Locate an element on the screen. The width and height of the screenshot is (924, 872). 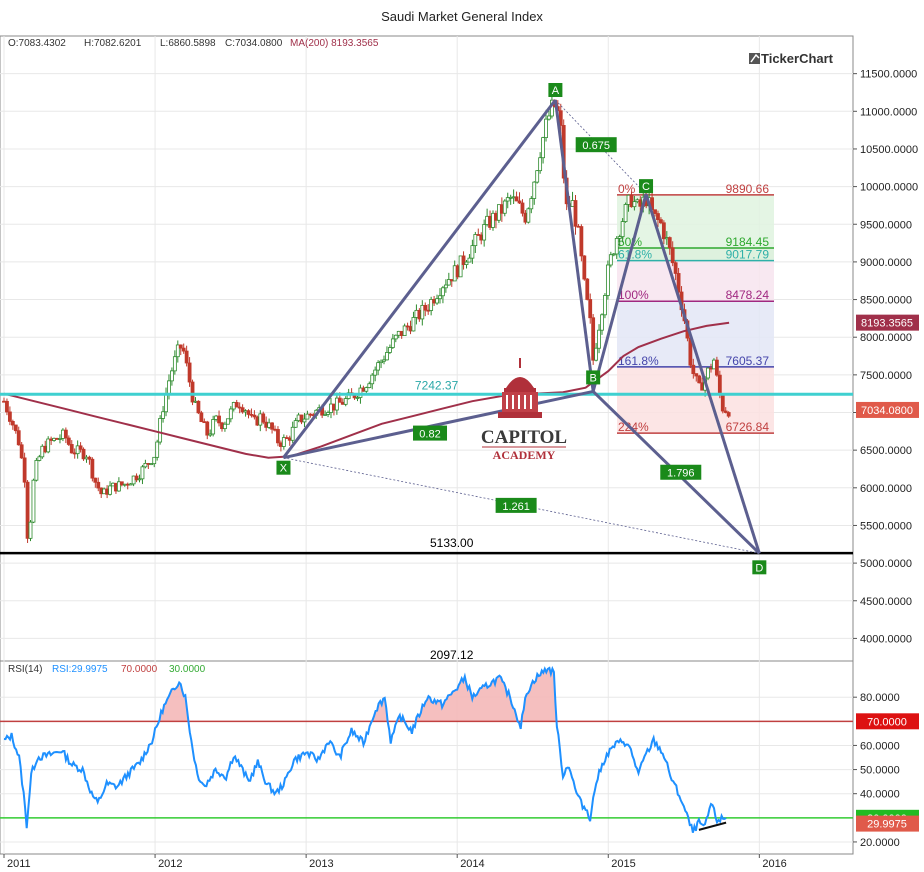
ma200-line is located at coordinates (366, 390).